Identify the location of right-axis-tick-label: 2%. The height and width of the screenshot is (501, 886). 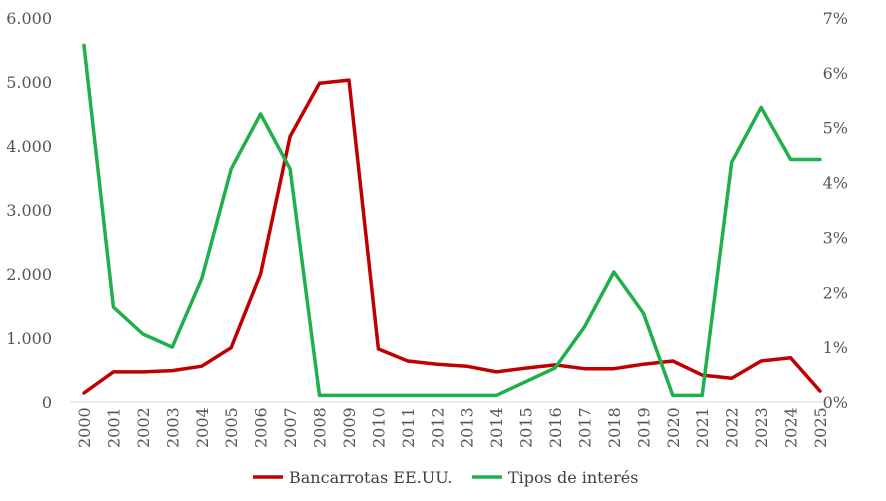
(835, 292).